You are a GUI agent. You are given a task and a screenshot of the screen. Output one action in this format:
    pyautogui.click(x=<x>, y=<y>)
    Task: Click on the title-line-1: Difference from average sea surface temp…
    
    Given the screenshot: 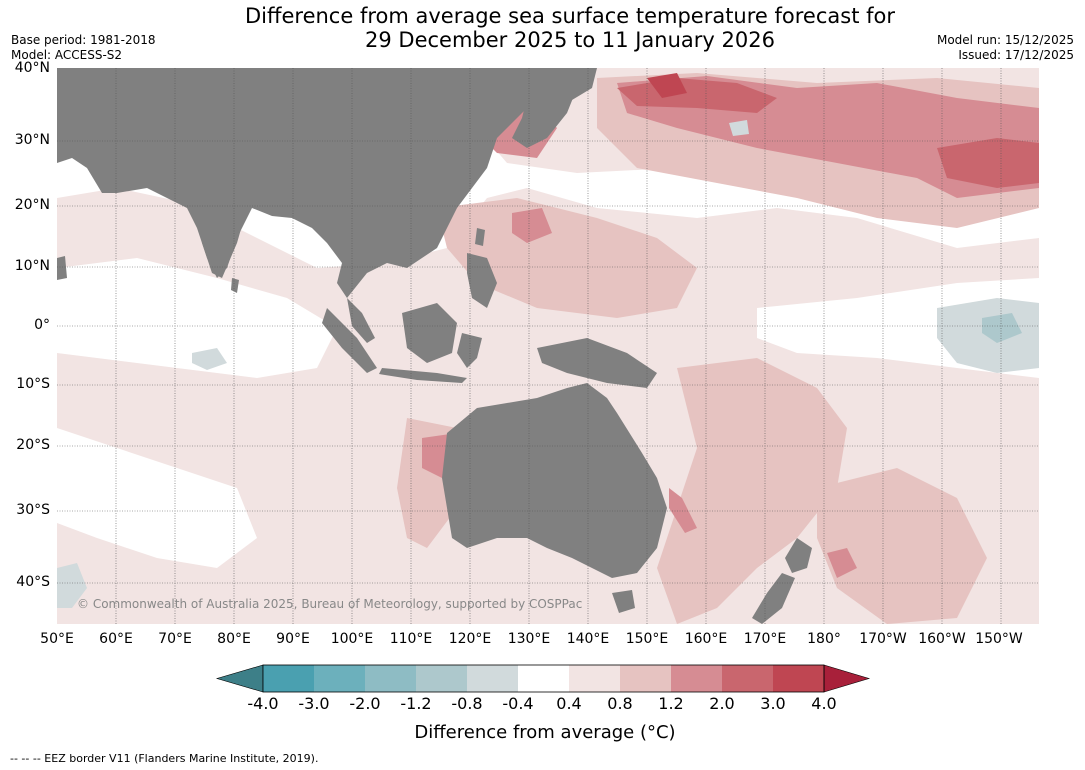 What is the action you would take?
    pyautogui.click(x=570, y=16)
    